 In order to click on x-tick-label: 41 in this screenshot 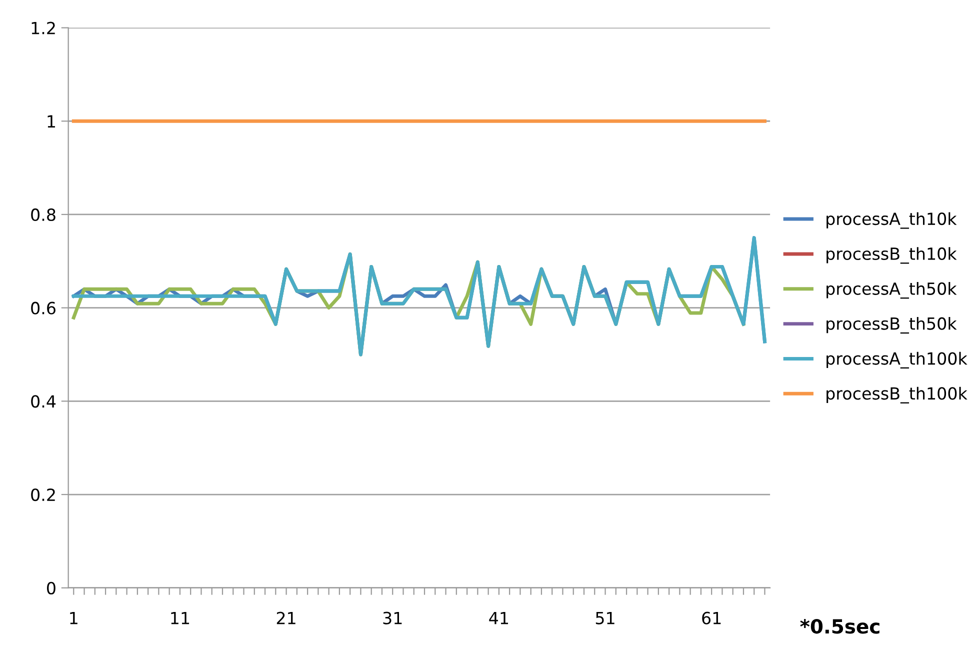, I will do `click(498, 618)`.